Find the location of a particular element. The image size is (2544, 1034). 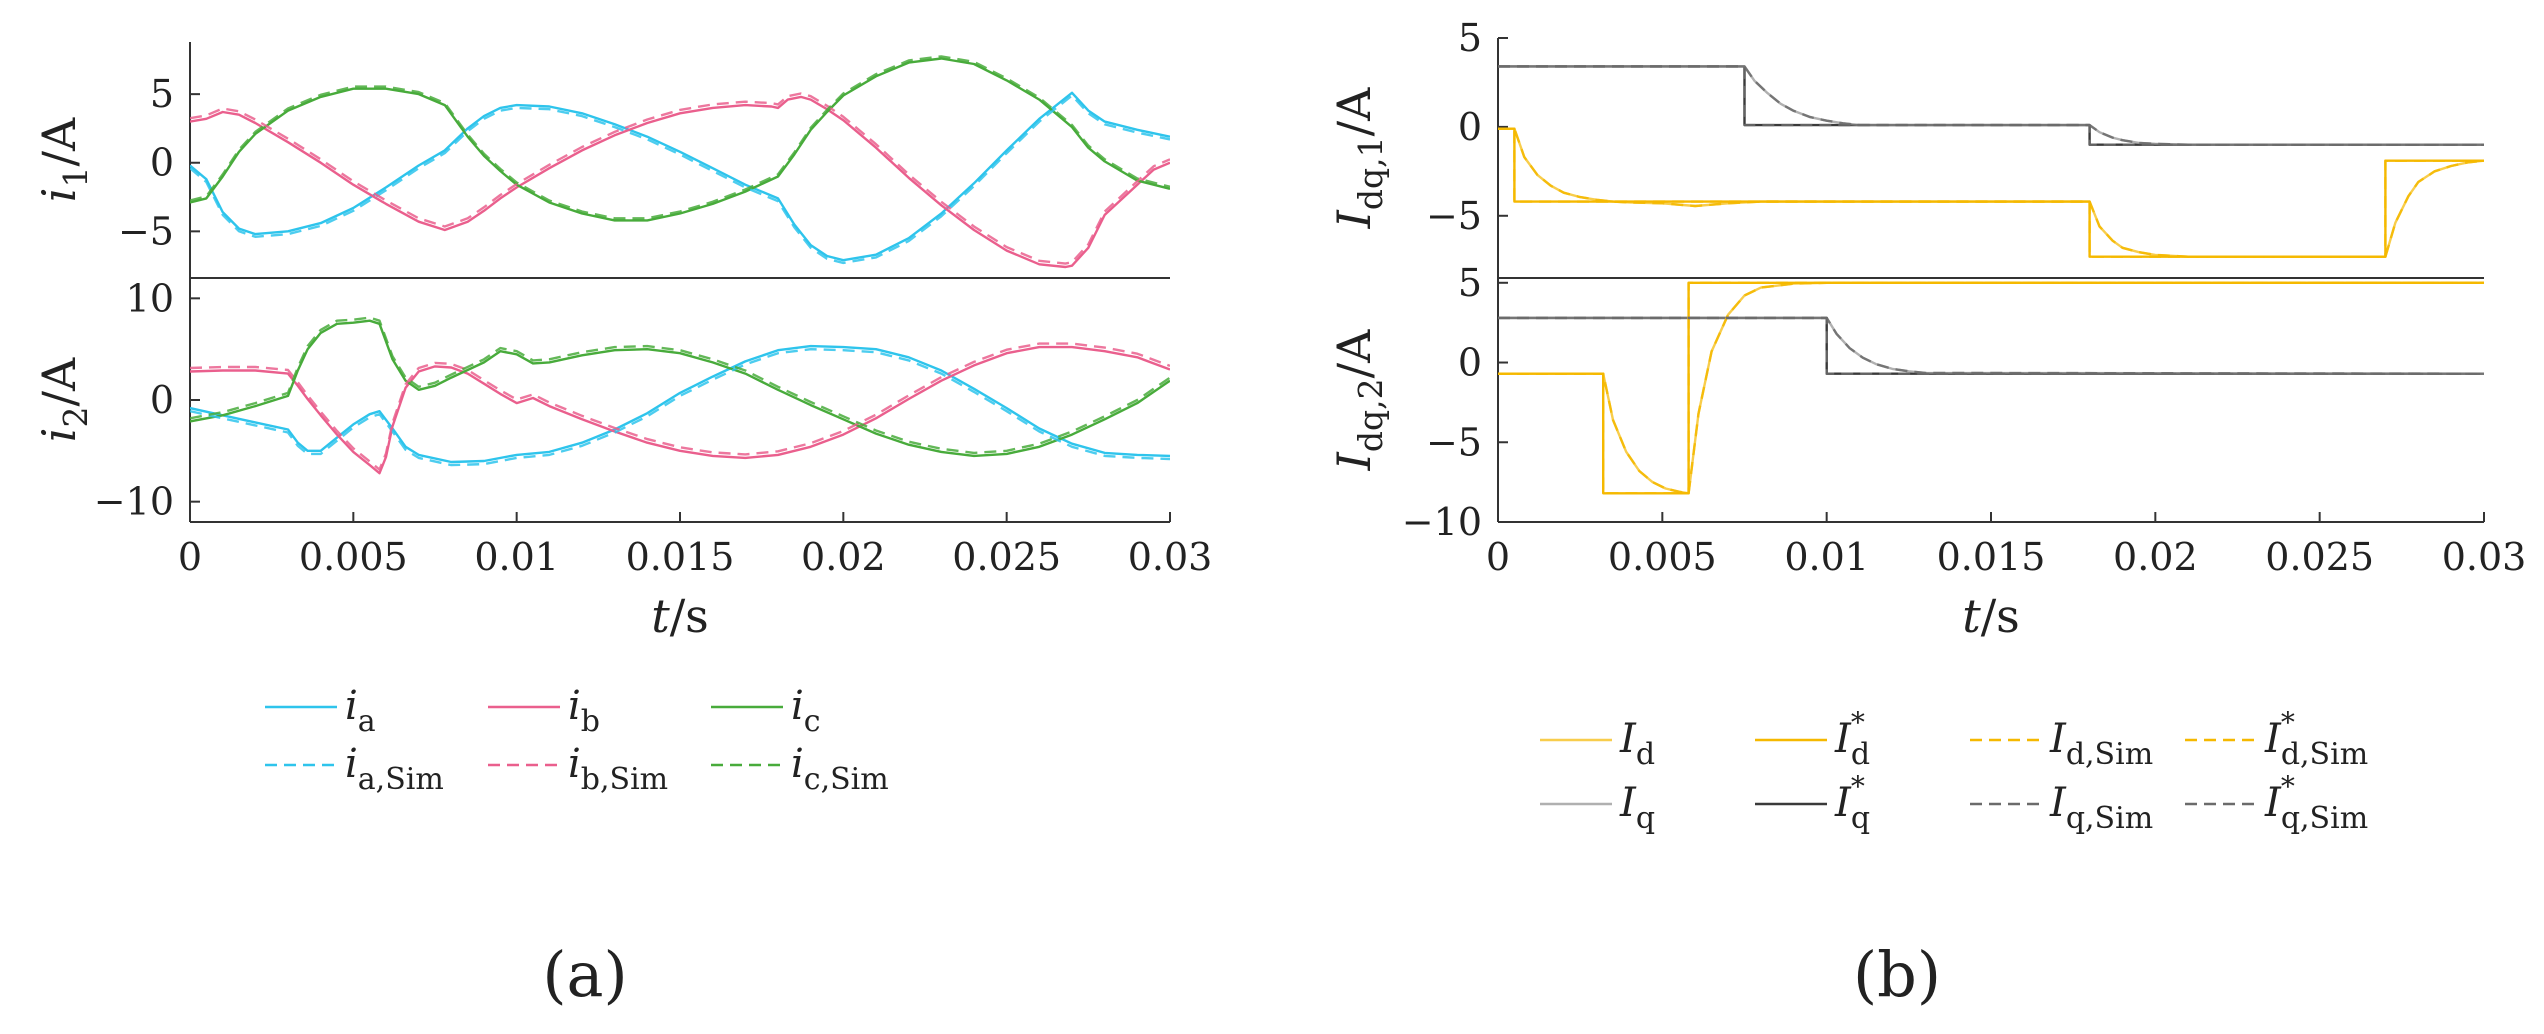

legend-b-item: Iq,Sim is located at coordinates (2061, 808).